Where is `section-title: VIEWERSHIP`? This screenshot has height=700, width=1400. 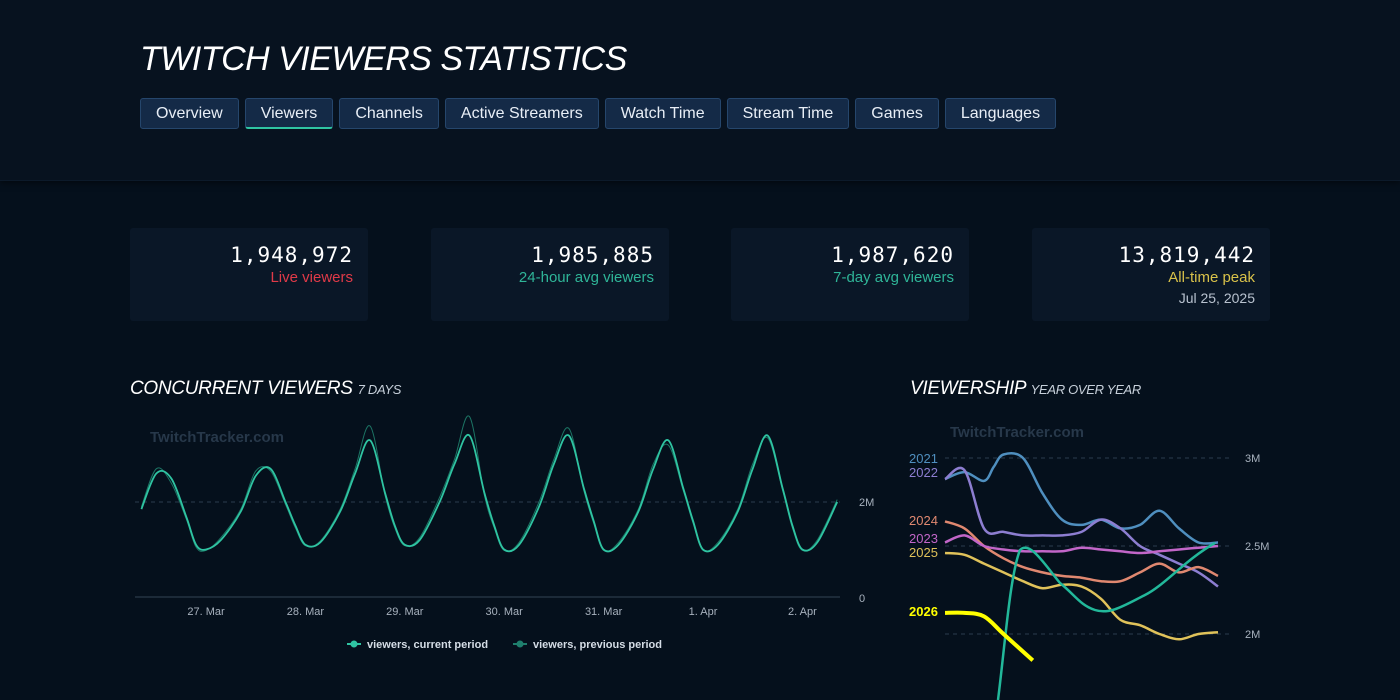 section-title: VIEWERSHIP is located at coordinates (968, 388).